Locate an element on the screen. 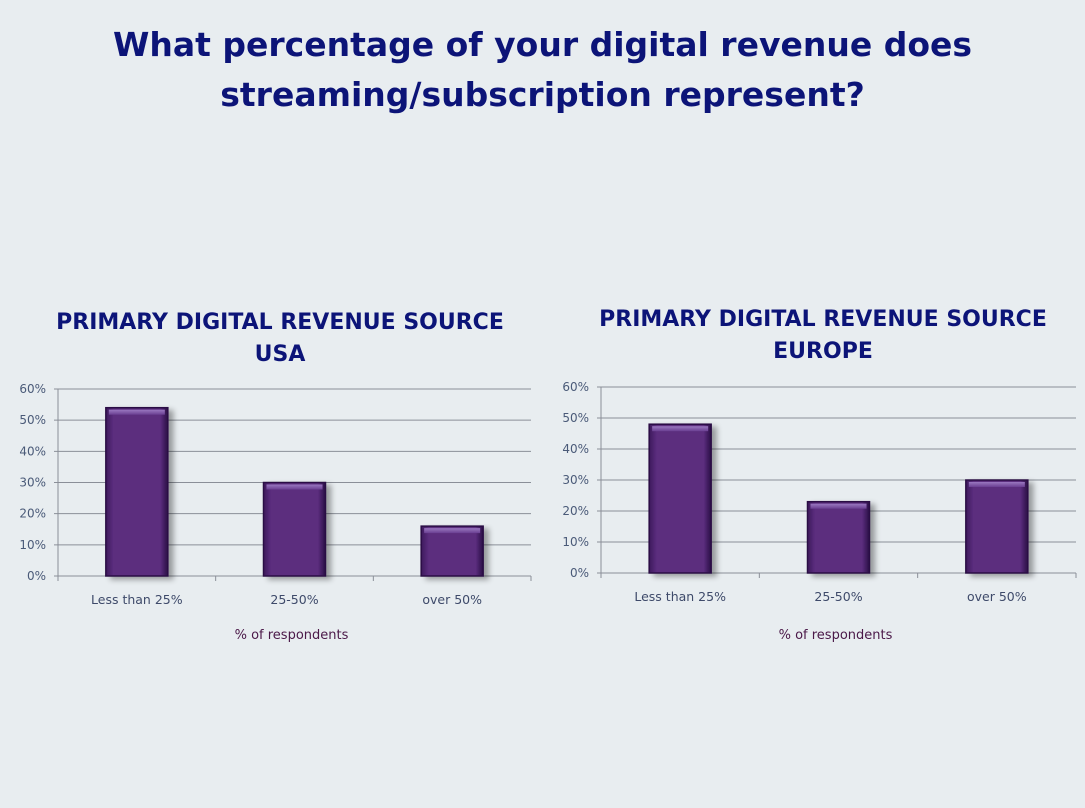  page-title-line-2: streaming/subscription represent? is located at coordinates (542, 94).